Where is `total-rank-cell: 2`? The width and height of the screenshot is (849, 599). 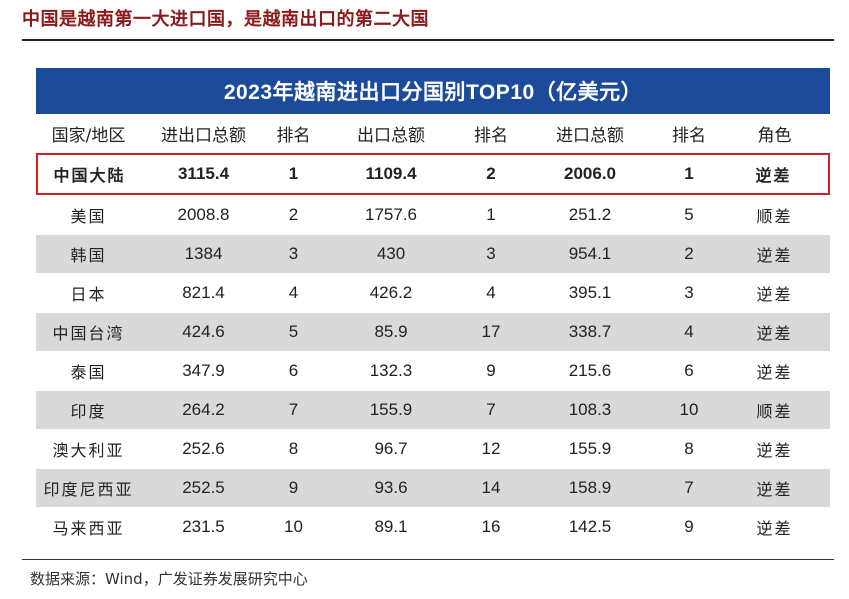 total-rank-cell: 2 is located at coordinates (293, 214).